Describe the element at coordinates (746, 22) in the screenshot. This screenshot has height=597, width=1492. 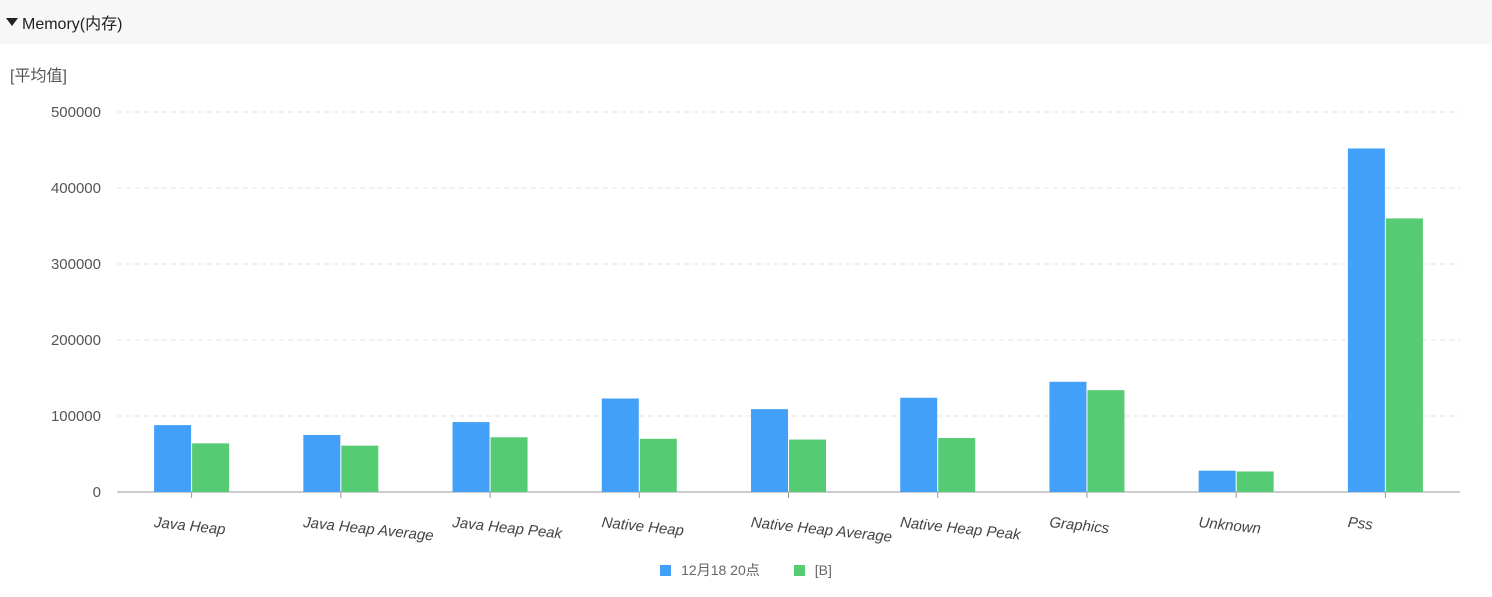
I see `memory-section-header: Memory(内存)` at that location.